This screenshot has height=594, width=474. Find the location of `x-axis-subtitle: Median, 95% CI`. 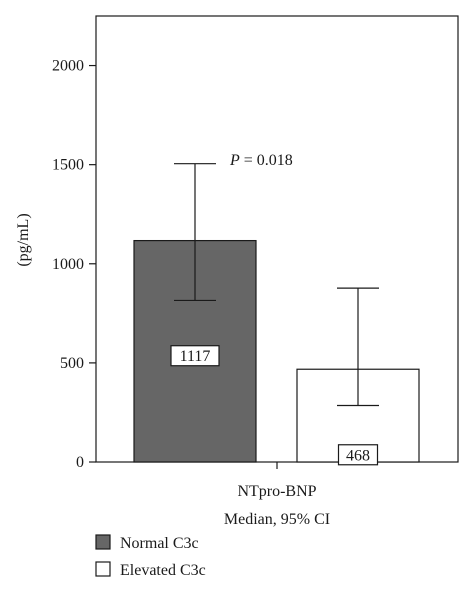

x-axis-subtitle: Median, 95% CI is located at coordinates (277, 519).